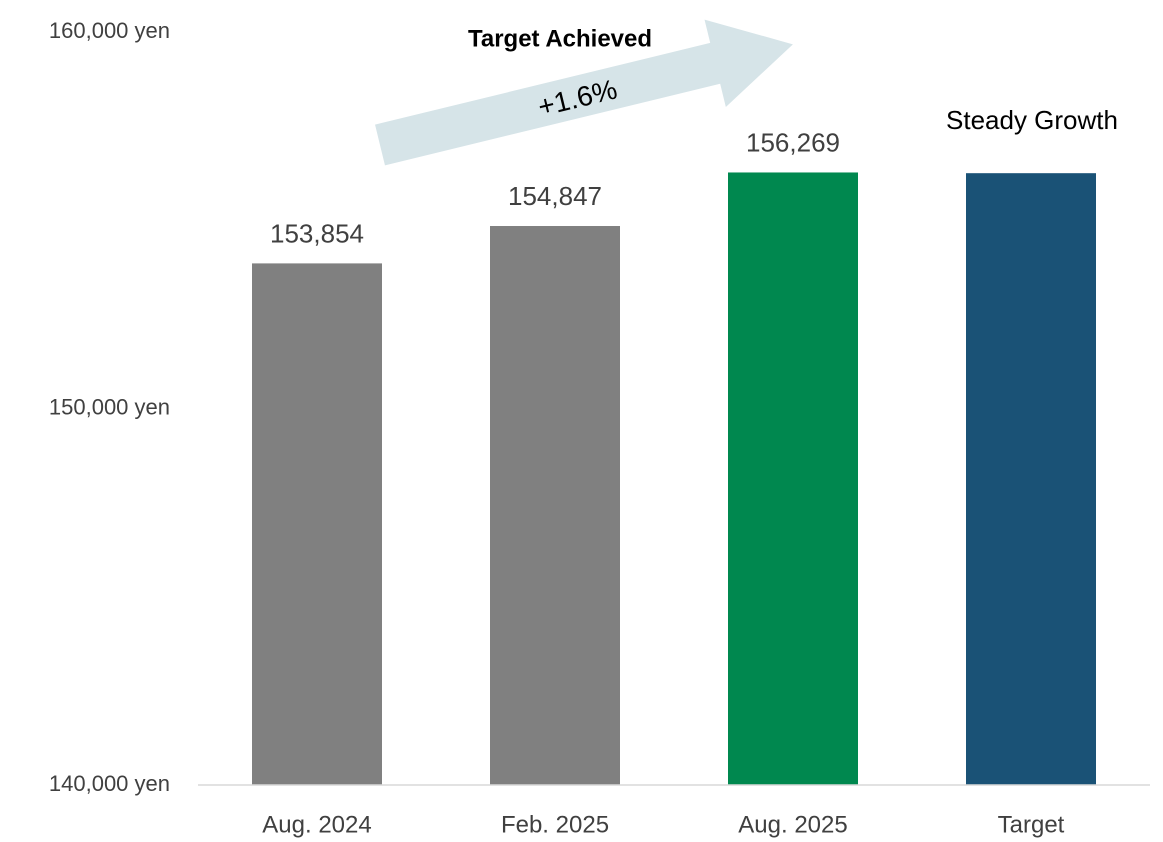  What do you see at coordinates (792, 824) in the screenshot?
I see `x-tick-label: Aug. 2025` at bounding box center [792, 824].